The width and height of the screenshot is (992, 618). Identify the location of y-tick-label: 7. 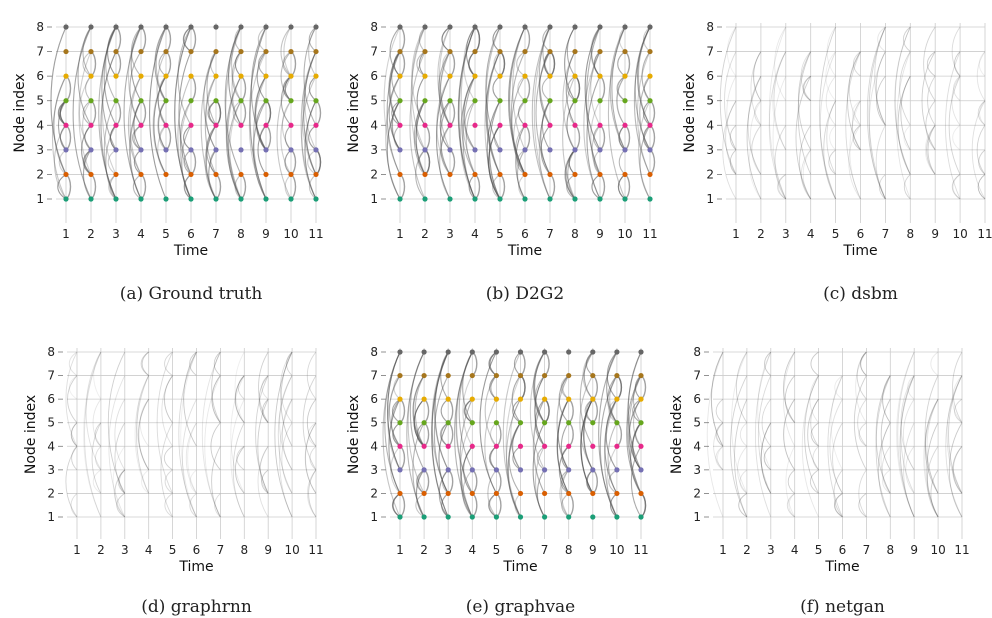
(374, 52).